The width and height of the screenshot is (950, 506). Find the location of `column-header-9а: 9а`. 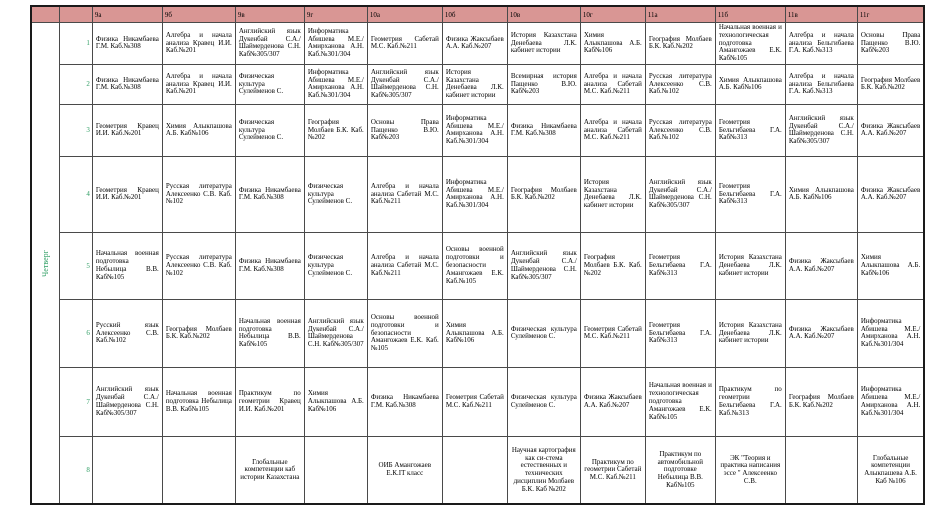

column-header-9а: 9а is located at coordinates (127, 14).